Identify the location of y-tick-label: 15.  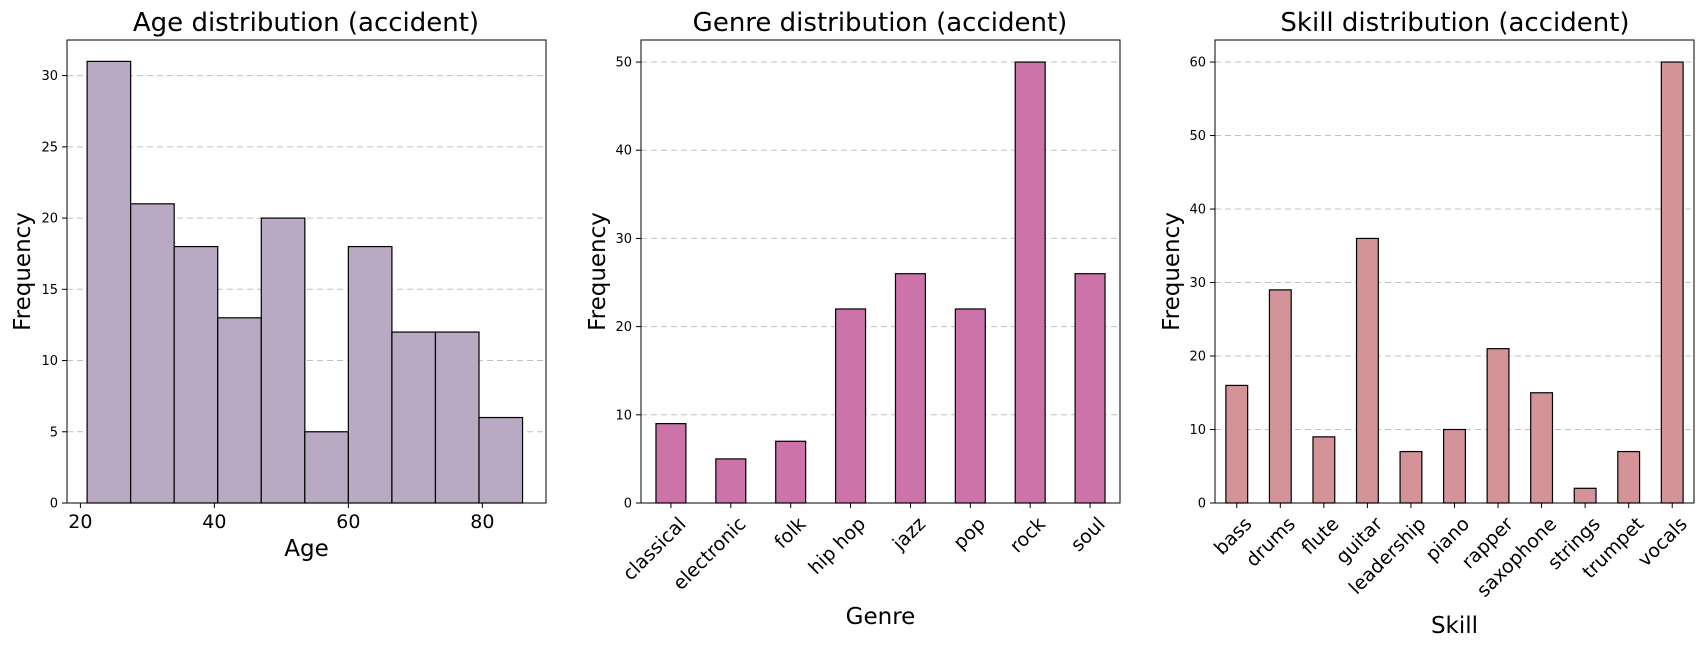
(49, 290).